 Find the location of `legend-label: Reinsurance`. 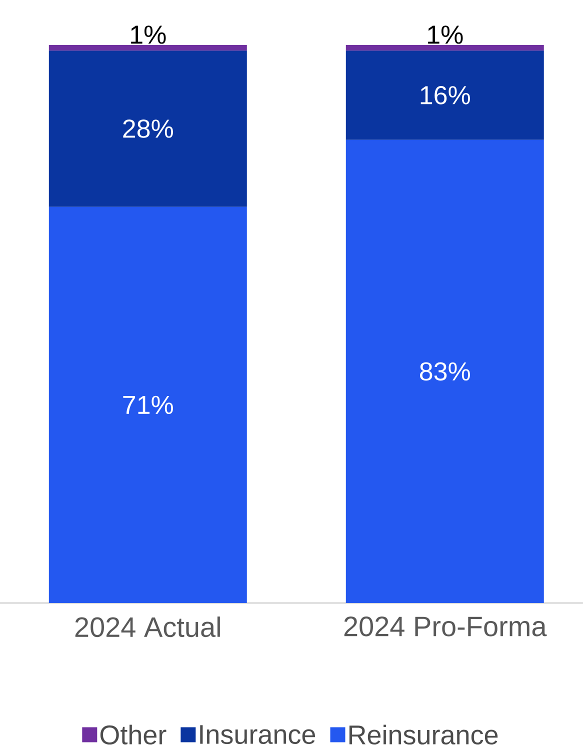

legend-label: Reinsurance is located at coordinates (423, 734).